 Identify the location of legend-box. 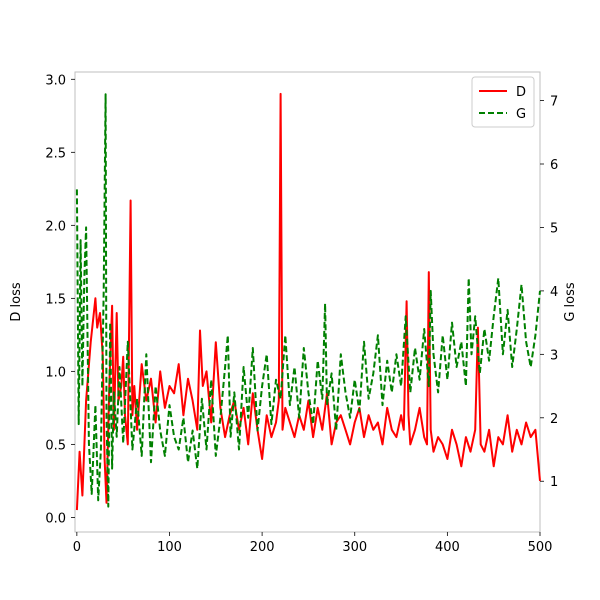
(503, 102).